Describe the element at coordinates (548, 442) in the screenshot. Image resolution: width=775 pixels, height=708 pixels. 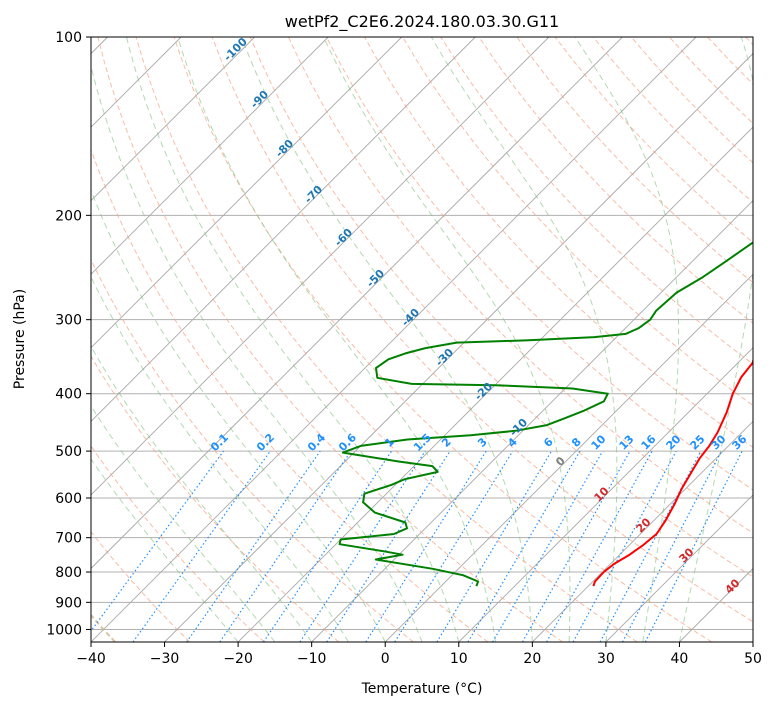
I see `mixing-ratio-label: 6` at that location.